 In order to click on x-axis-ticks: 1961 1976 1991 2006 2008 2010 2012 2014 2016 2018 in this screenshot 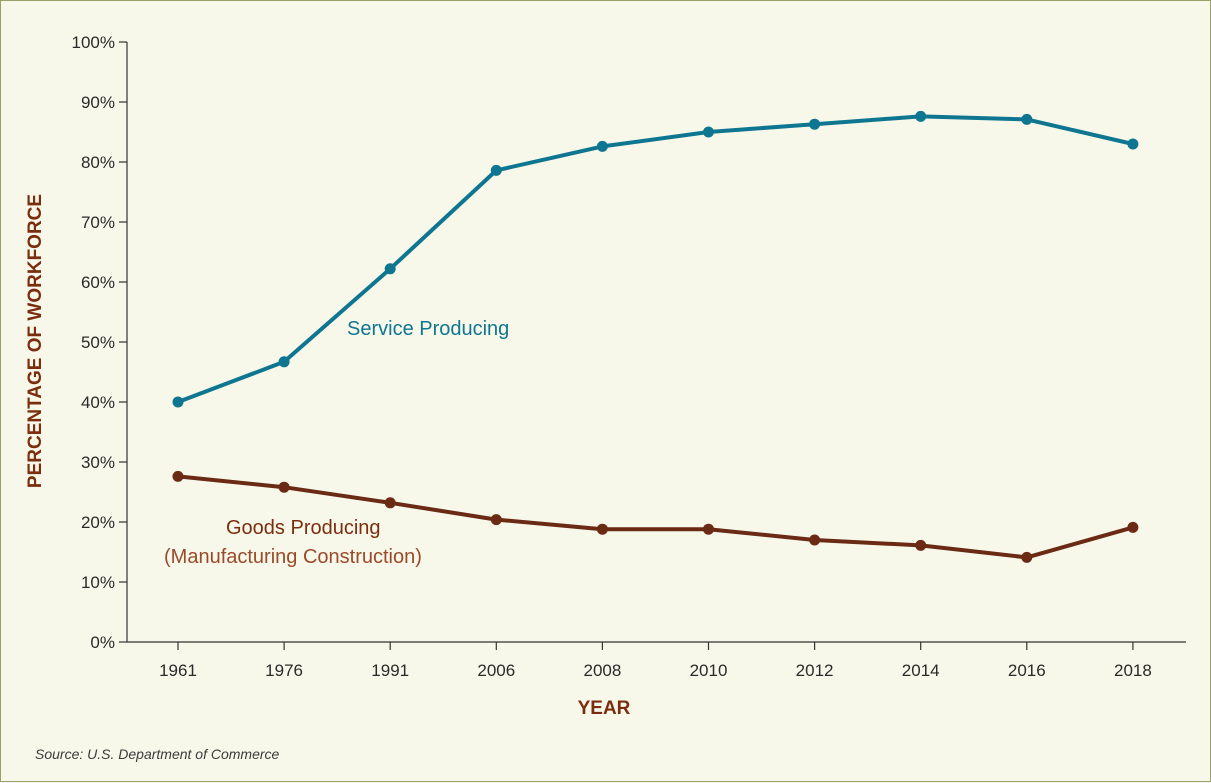, I will do `click(655, 661)`.